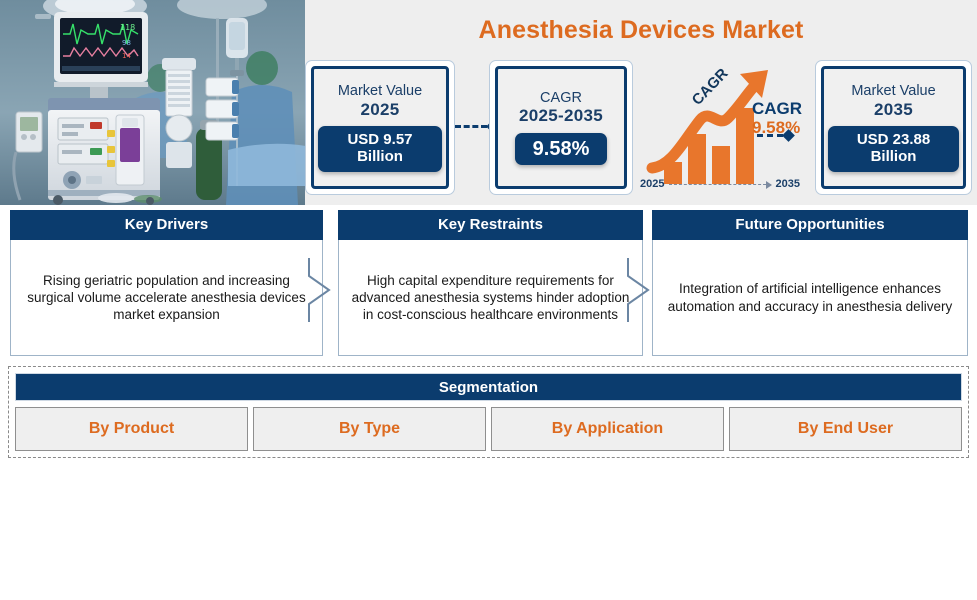 The image size is (977, 600). Describe the element at coordinates (776, 135) in the screenshot. I see `connector-cagr-to-2035` at that location.